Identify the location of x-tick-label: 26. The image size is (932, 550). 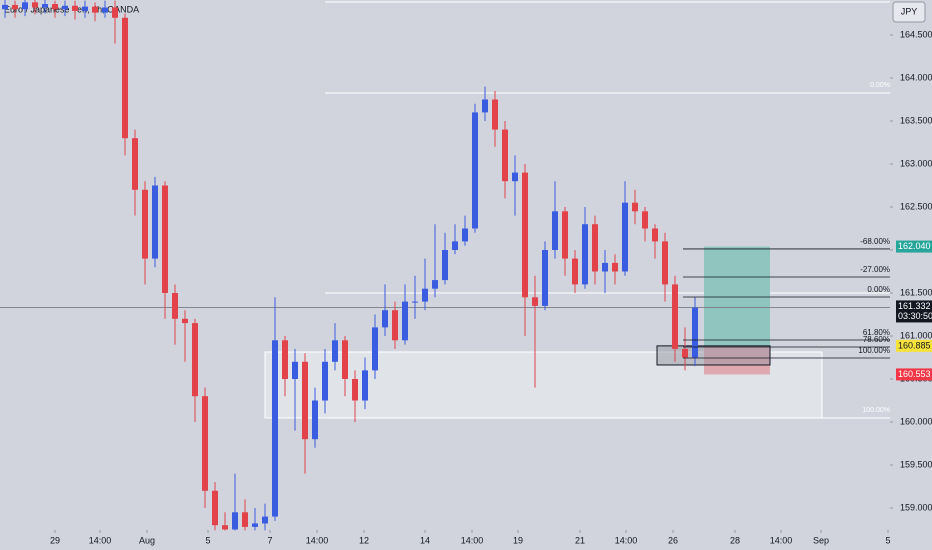
(673, 540).